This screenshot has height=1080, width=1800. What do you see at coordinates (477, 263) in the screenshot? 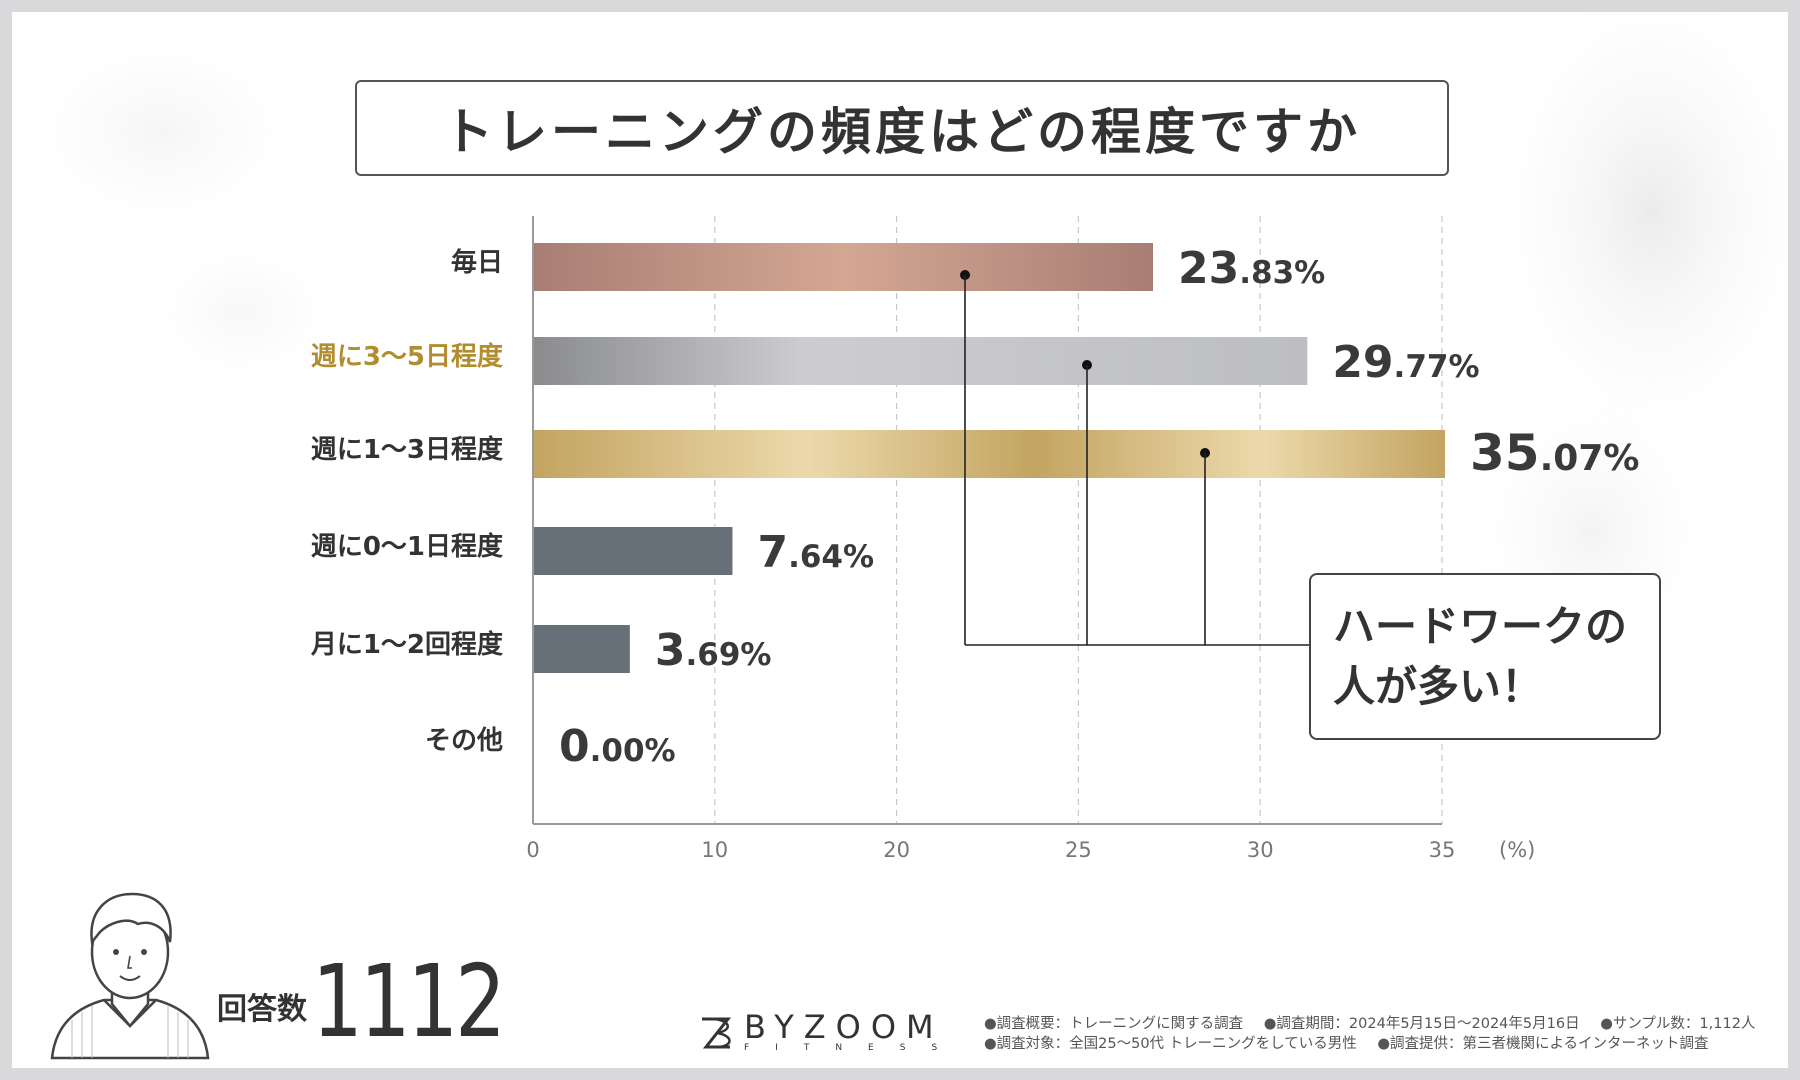
I see `category-label: 毎日` at bounding box center [477, 263].